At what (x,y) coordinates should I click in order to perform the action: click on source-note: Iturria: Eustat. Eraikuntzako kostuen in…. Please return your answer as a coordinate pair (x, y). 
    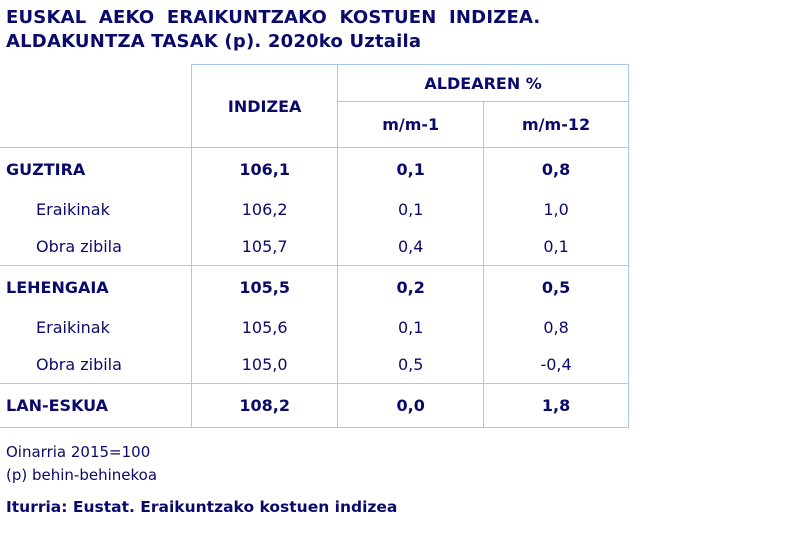
    Looking at the image, I should click on (202, 507).